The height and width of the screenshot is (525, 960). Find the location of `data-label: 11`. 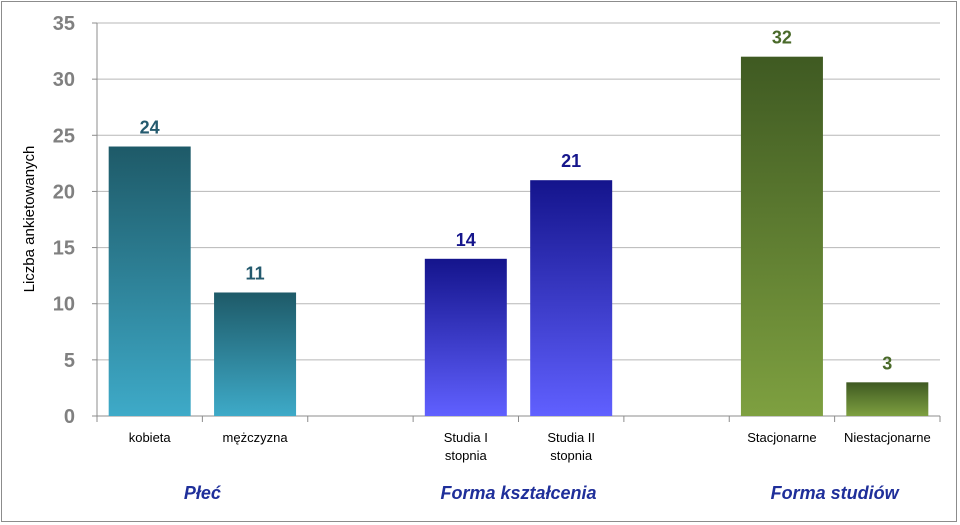

data-label: 11 is located at coordinates (255, 273).